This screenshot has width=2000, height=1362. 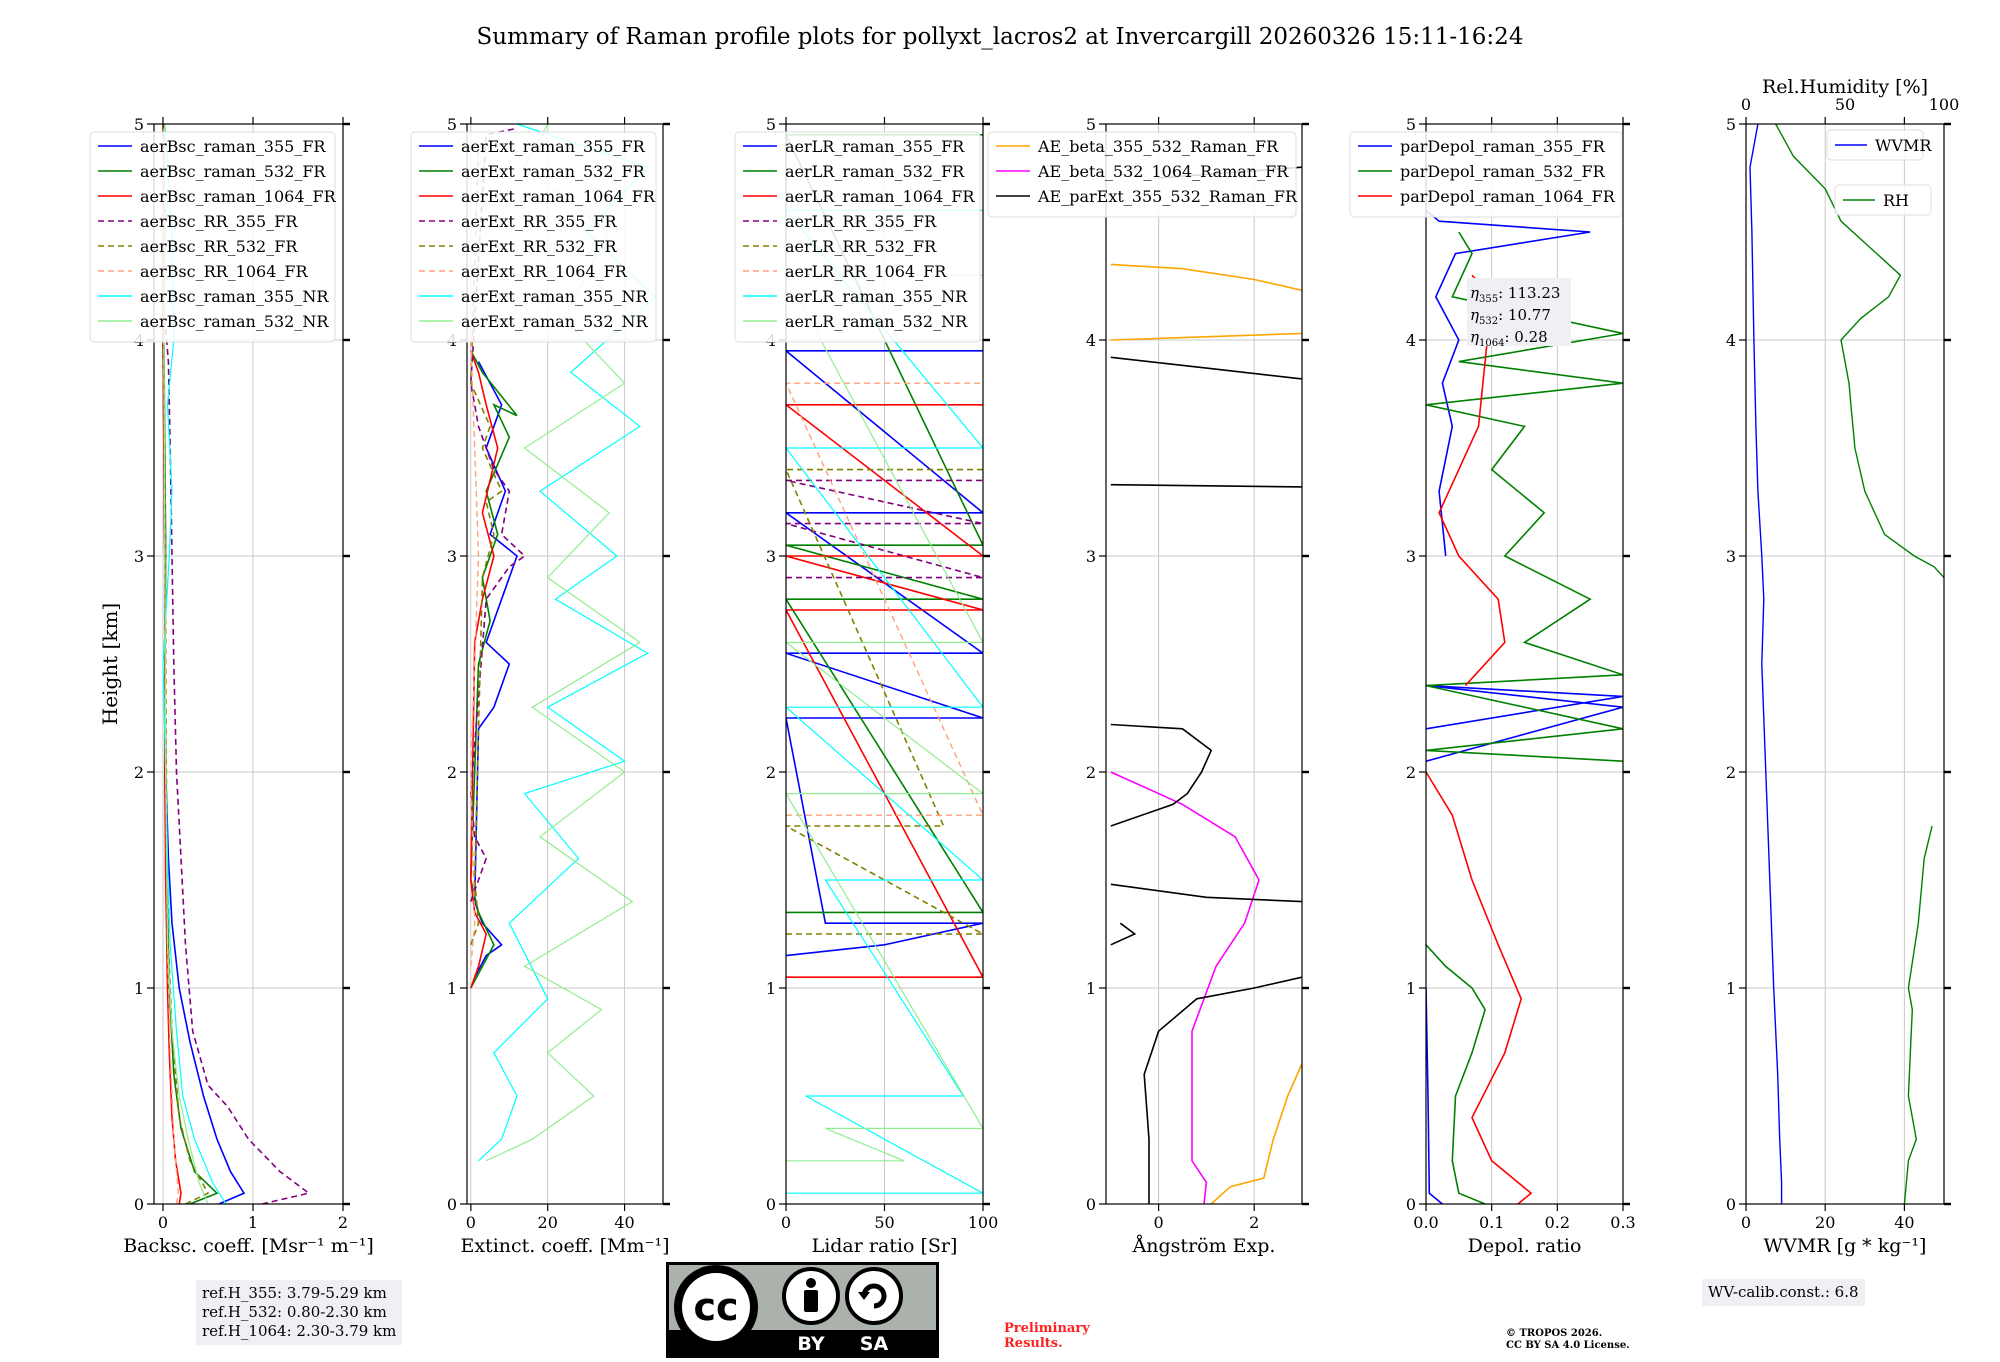 I want to click on preliminary-line-1: Preliminary, so click(x=1047, y=1328).